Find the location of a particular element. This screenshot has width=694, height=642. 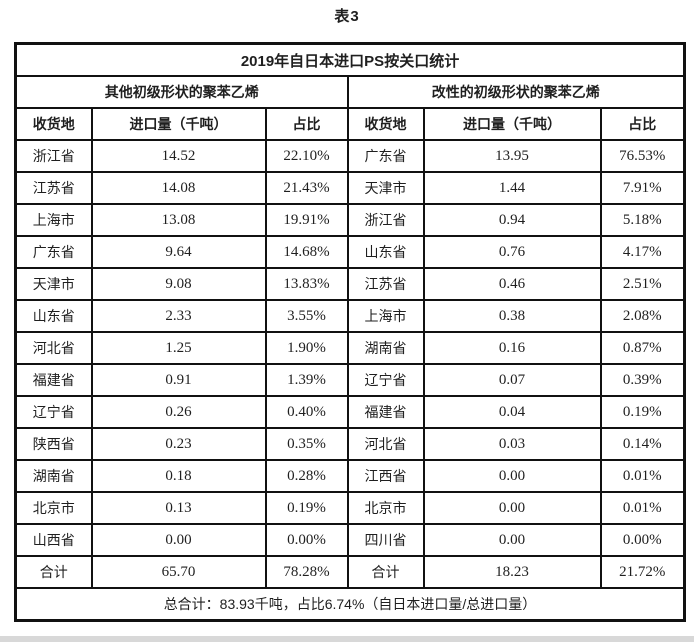

share-cell: 0.39% is located at coordinates (642, 380).